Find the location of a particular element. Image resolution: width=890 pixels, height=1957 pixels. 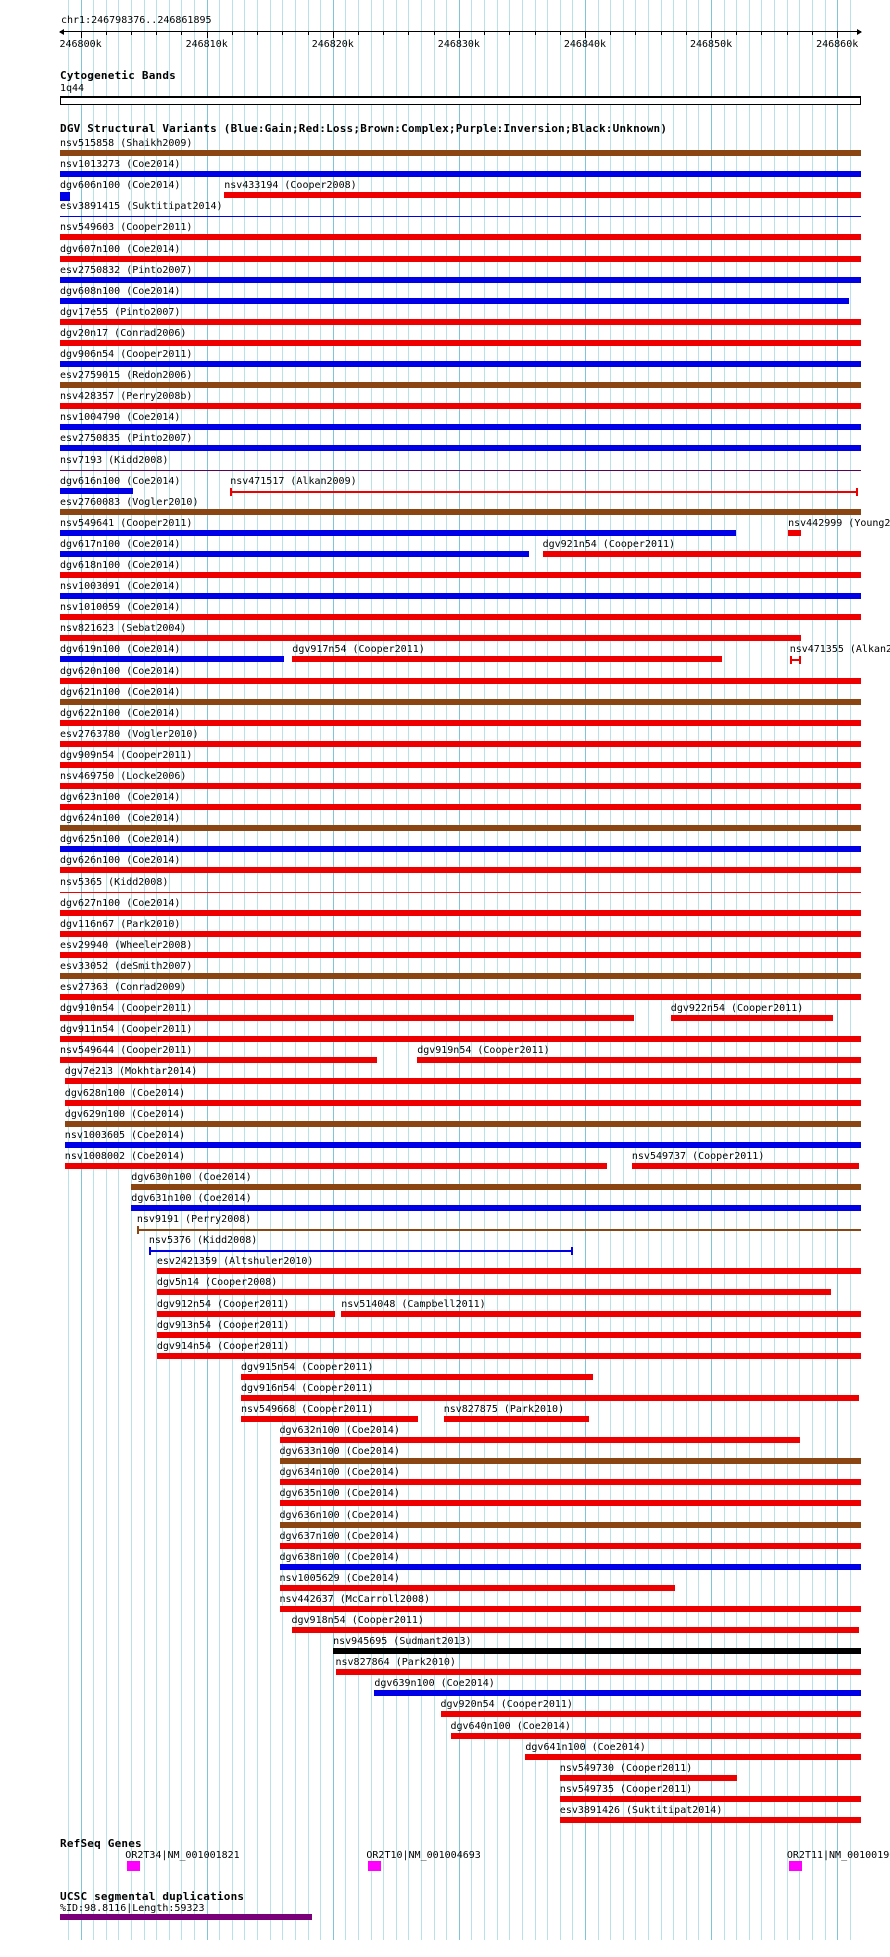

variant-label: esv2763780 (Vogler2010) is located at coordinates (129, 734).